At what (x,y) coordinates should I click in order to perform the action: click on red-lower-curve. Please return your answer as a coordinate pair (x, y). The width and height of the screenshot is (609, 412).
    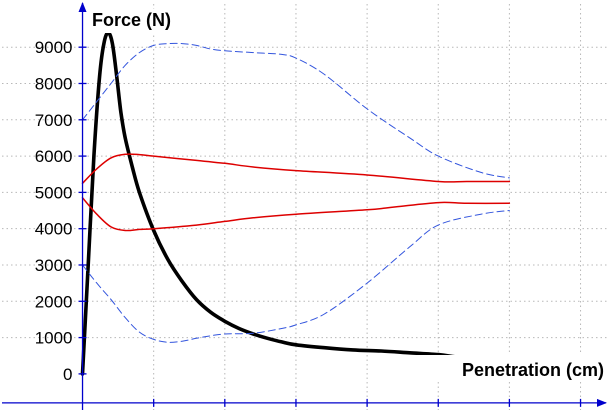
    Looking at the image, I should click on (296, 214).